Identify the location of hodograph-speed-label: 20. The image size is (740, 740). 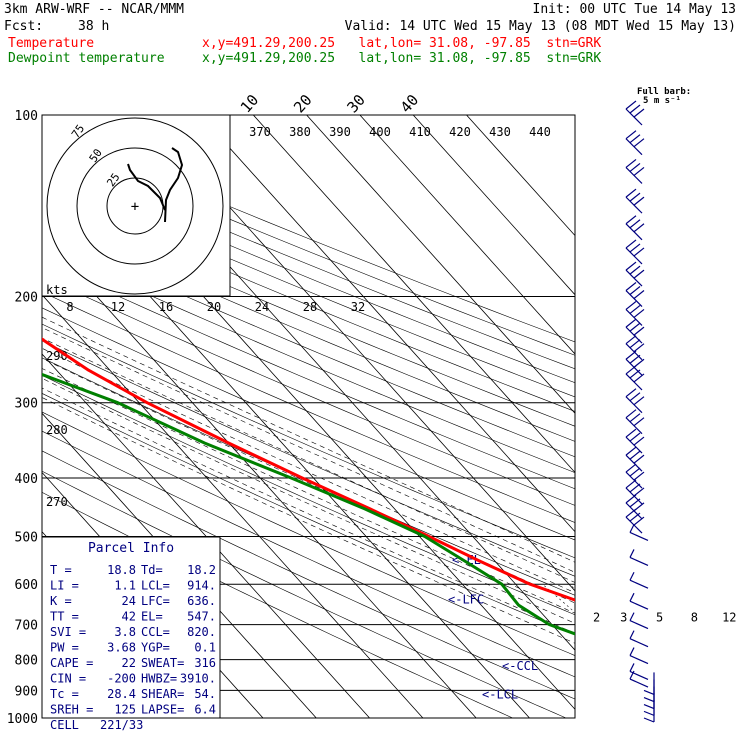
(214, 307).